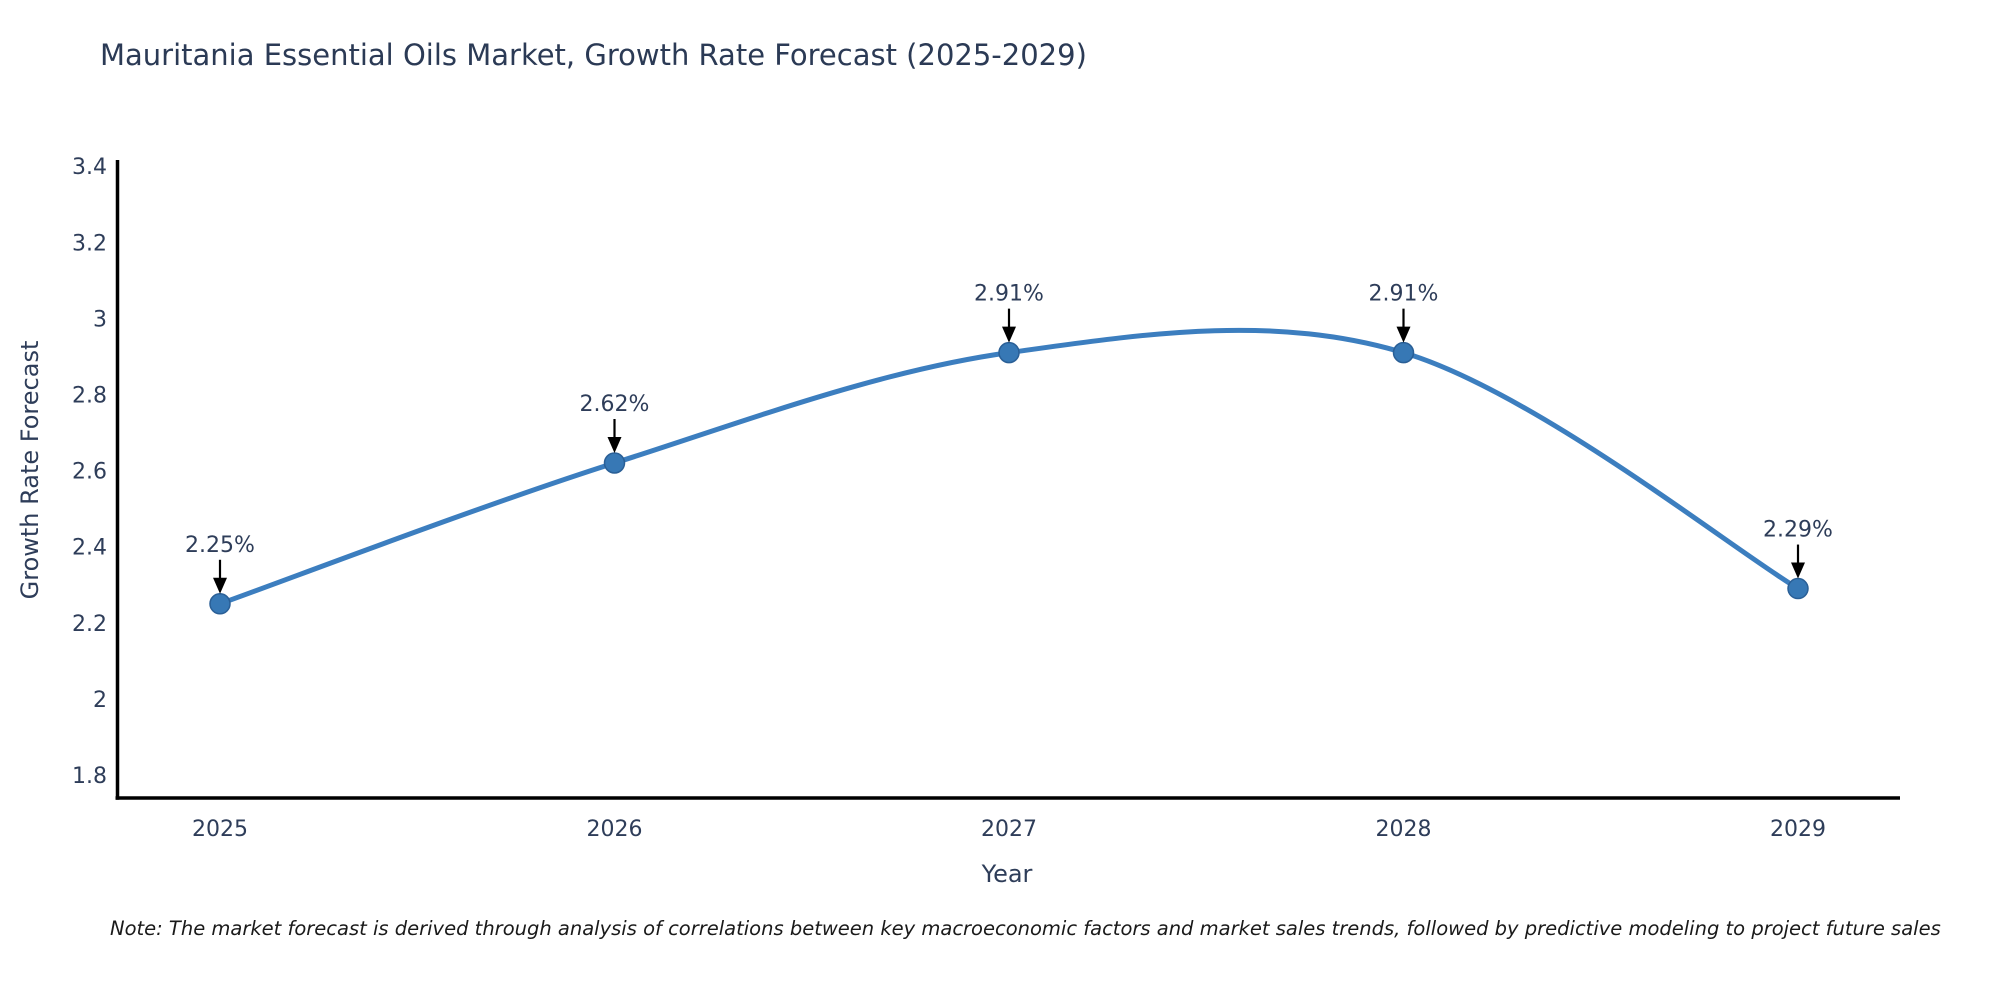  I want to click on point-label: 2.29%, so click(1798, 530).